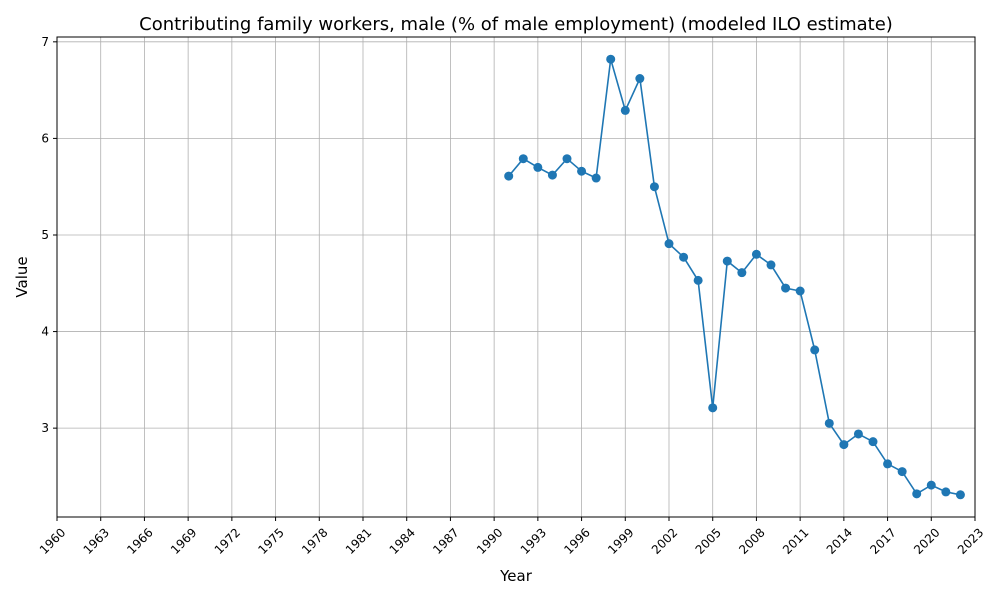  Describe the element at coordinates (664, 540) in the screenshot. I see `x-tick-label: 2002` at that location.